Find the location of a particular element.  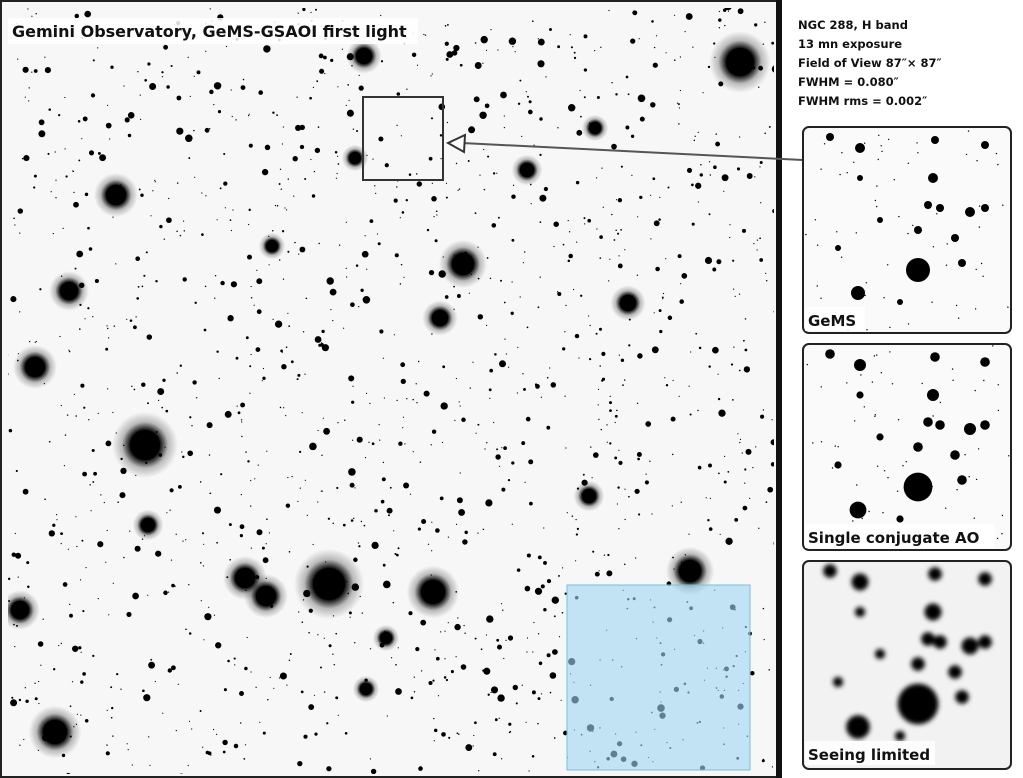

inset-stars is located at coordinates (907, 231).